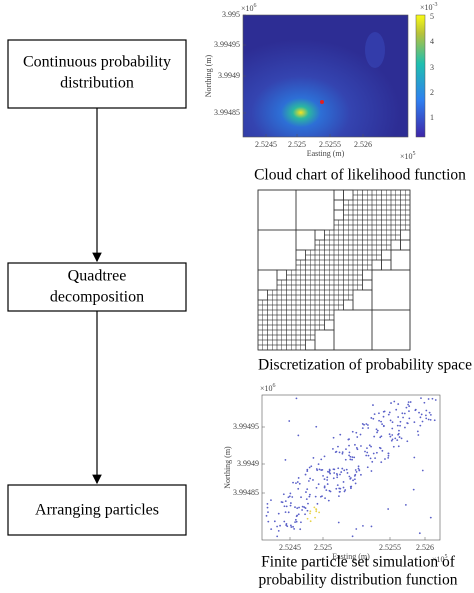 The width and height of the screenshot is (474, 593). Describe the element at coordinates (266, 144) in the screenshot. I see `x-tick-label: 2.5245` at that location.